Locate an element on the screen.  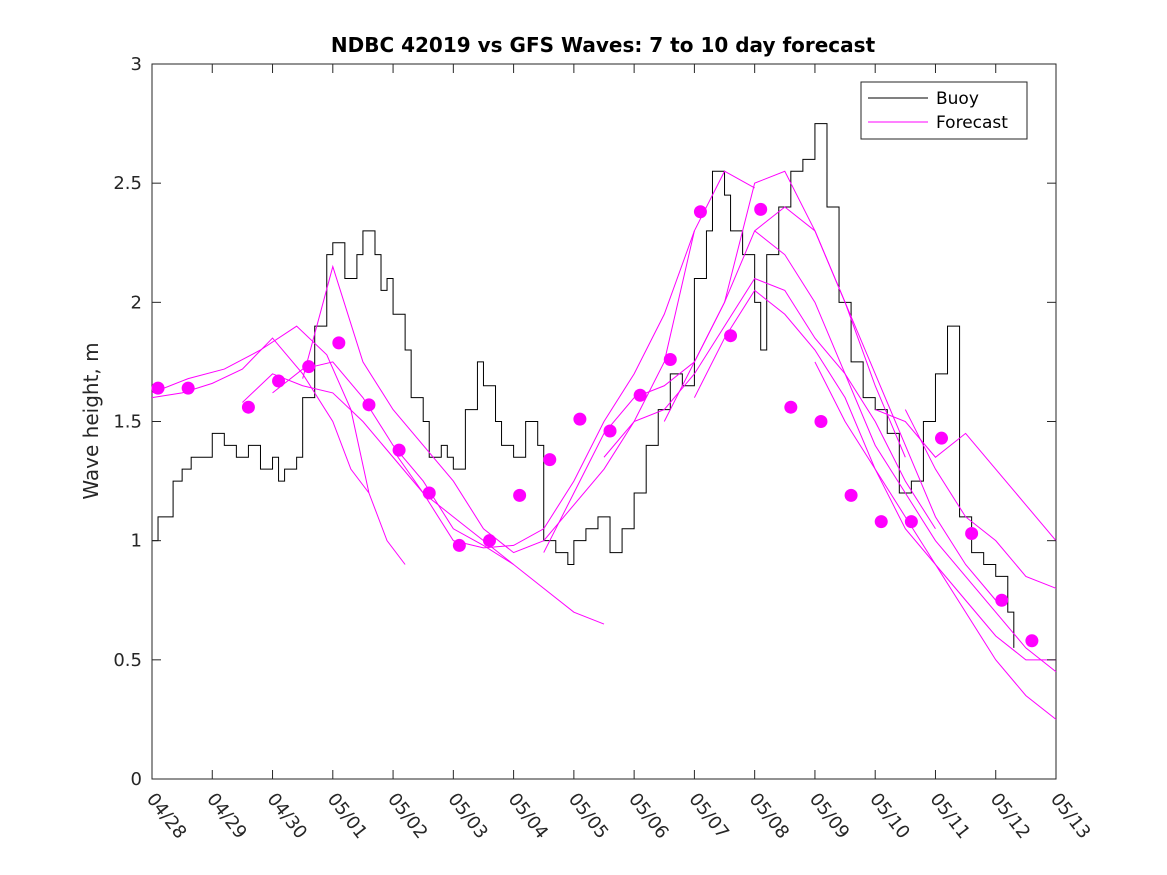
y-tick-label: 0 is located at coordinates (136, 779).